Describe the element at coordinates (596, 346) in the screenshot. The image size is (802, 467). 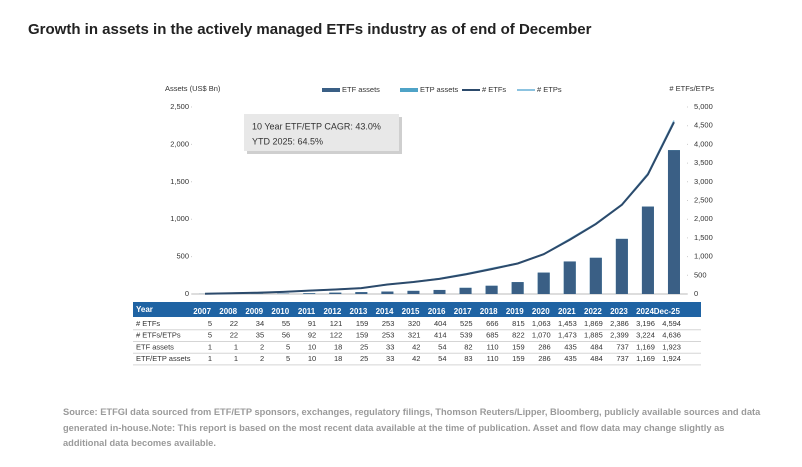
I see `table-cell: 484` at that location.